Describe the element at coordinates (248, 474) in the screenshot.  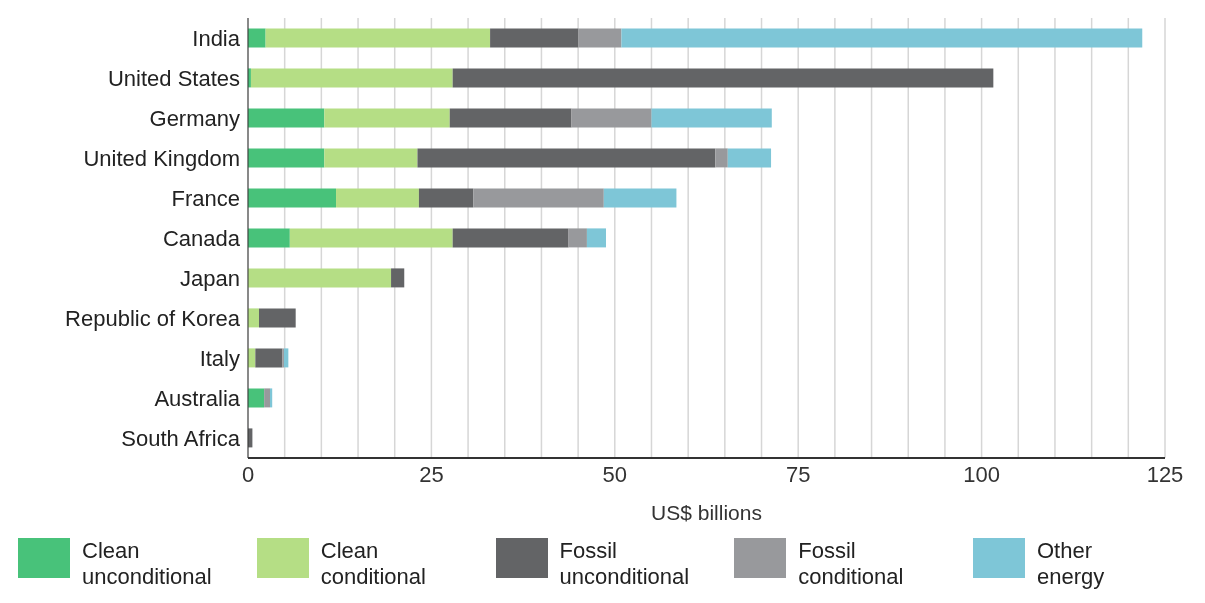
I see `x-tick-label: 0` at that location.